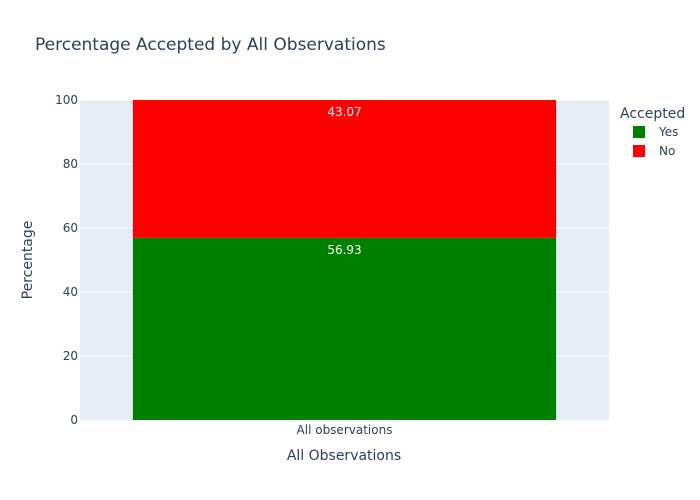 The width and height of the screenshot is (700, 500). What do you see at coordinates (66, 100) in the screenshot?
I see `y-tick-label: 100` at bounding box center [66, 100].